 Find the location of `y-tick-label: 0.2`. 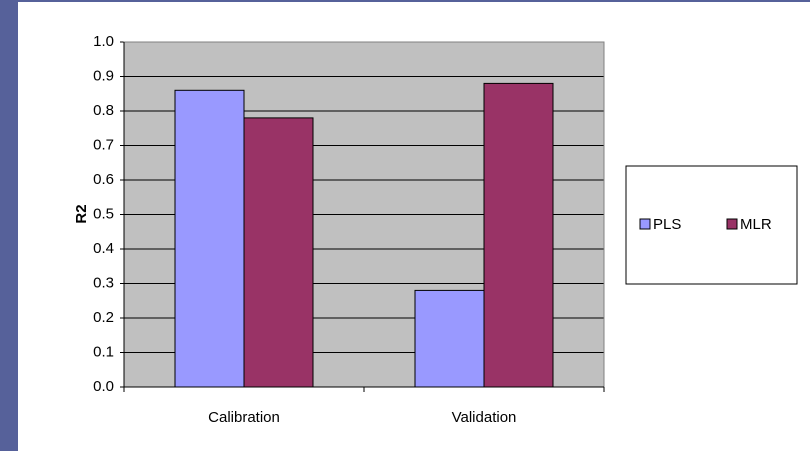

y-tick-label: 0.2 is located at coordinates (103, 317).